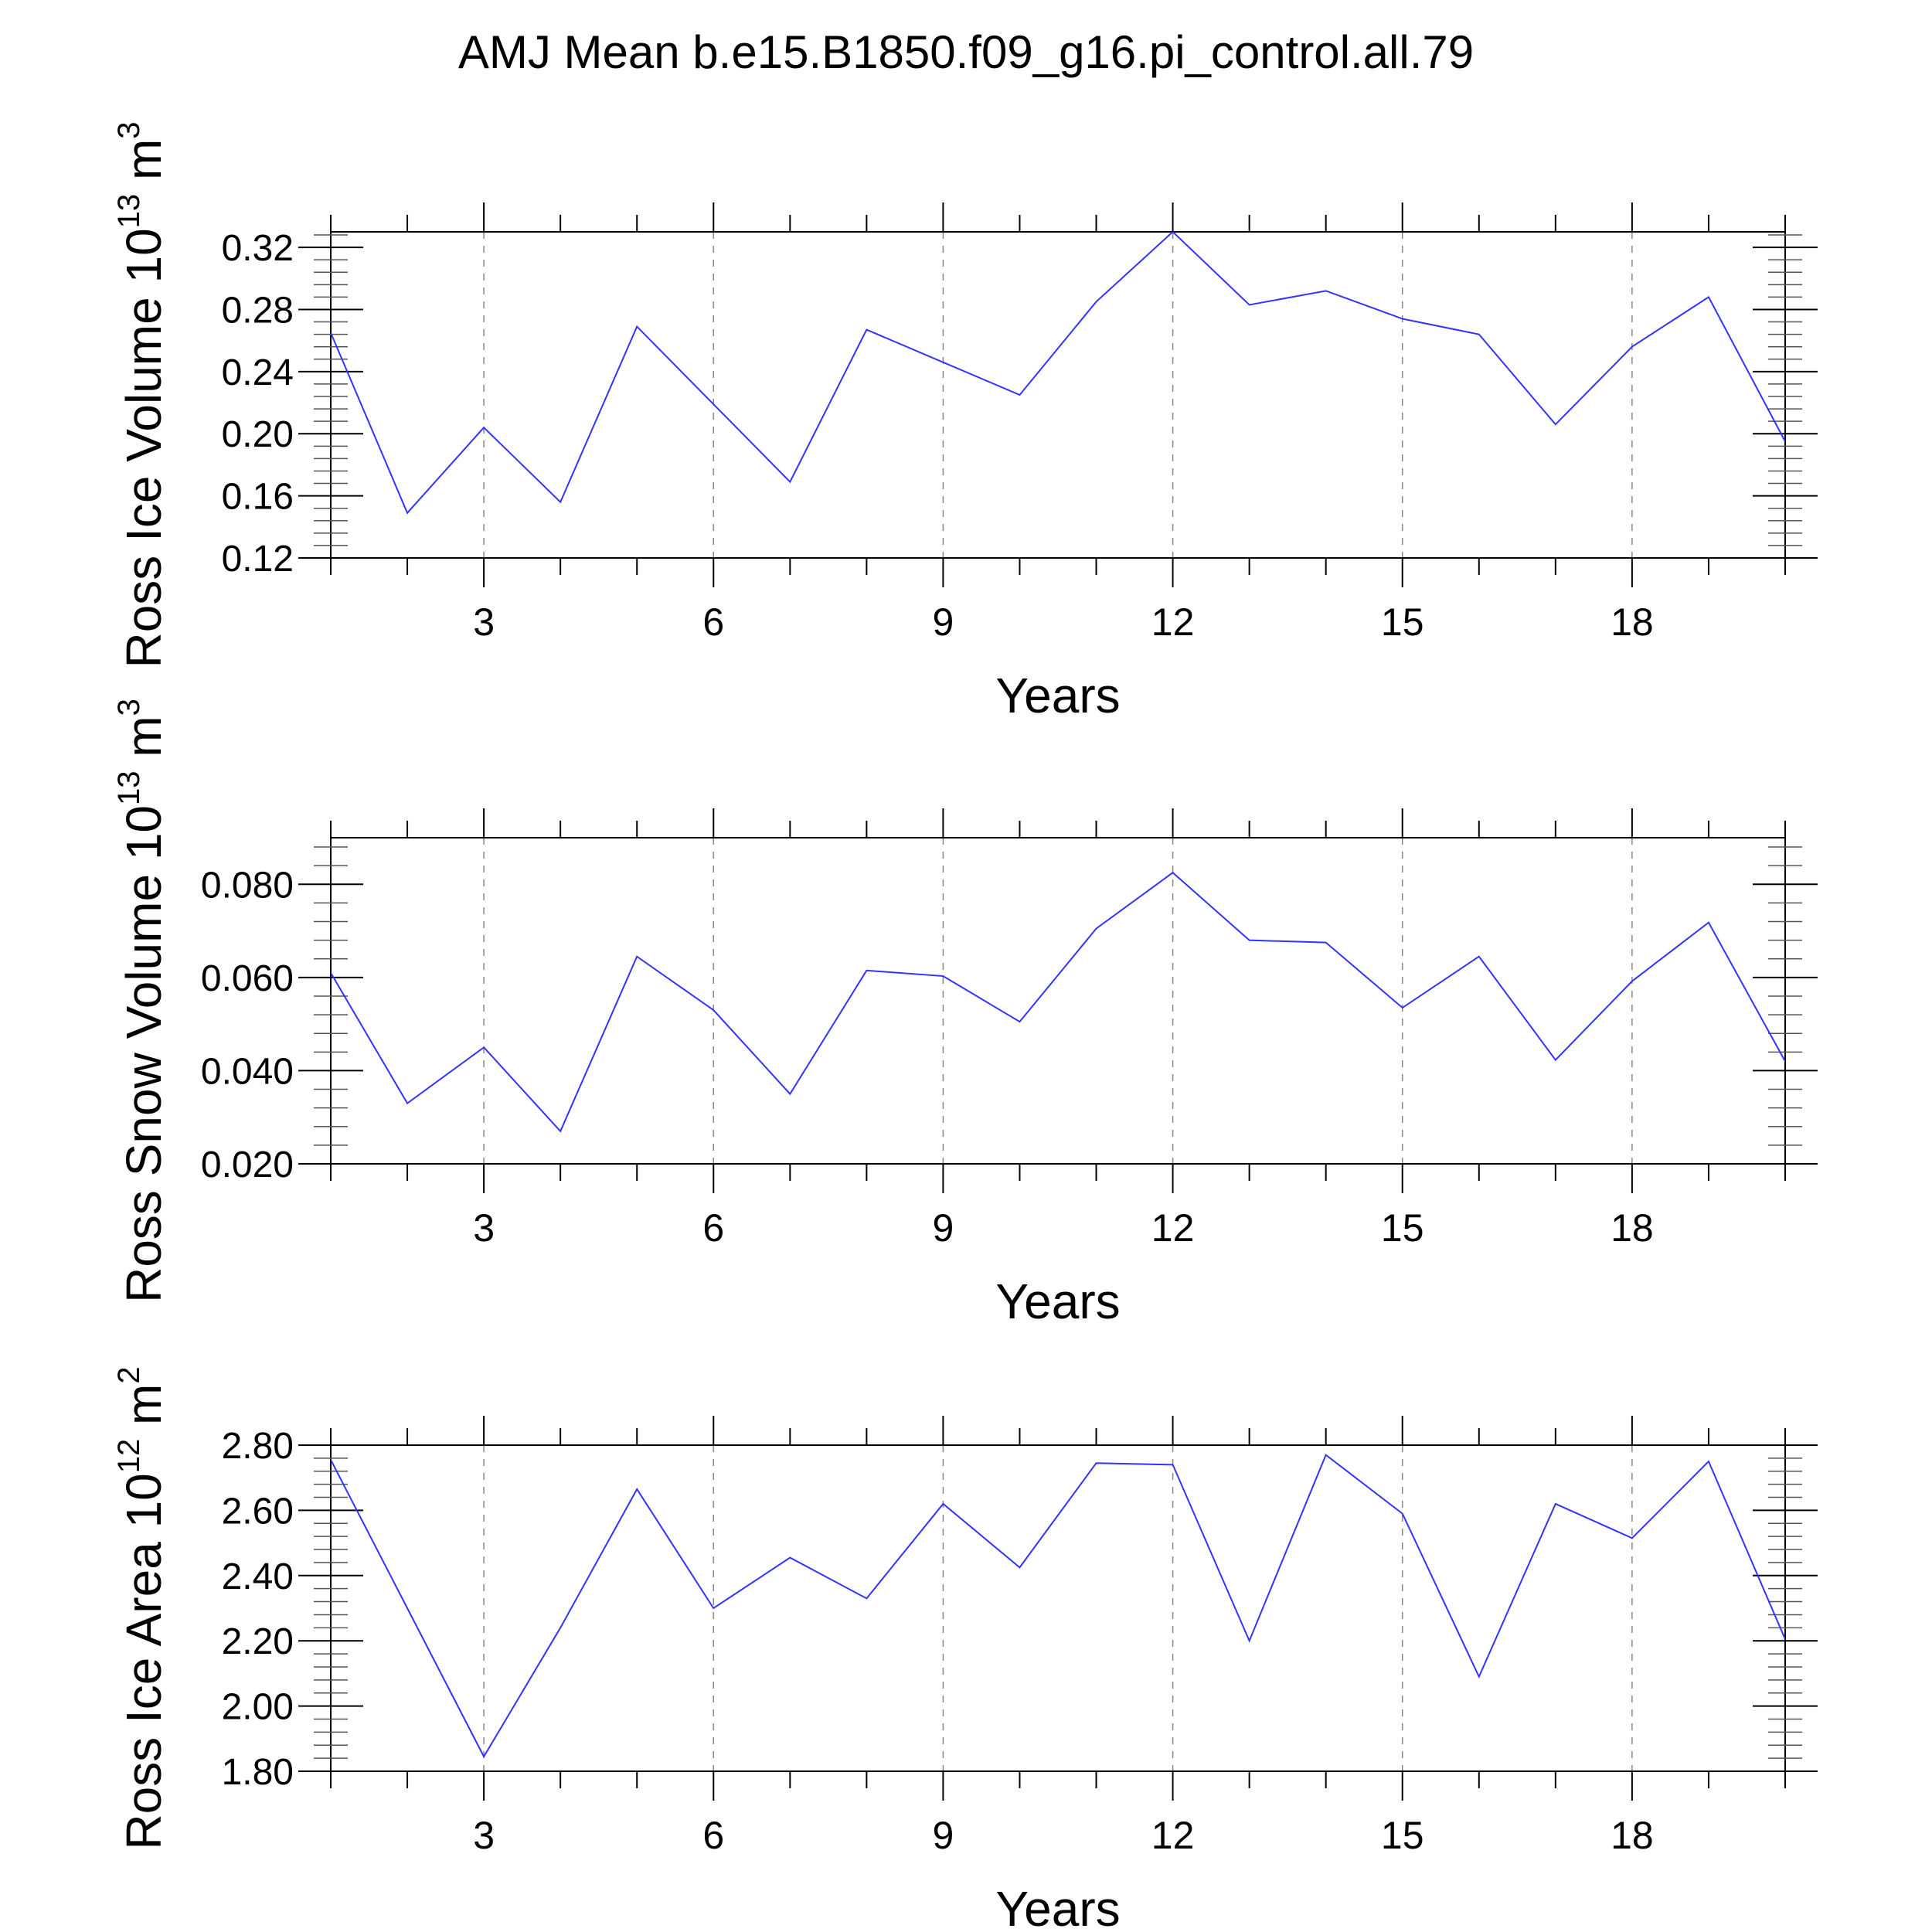 This screenshot has height=1932, width=1932. I want to click on y-tick-label: 2.40, so click(258, 1576).